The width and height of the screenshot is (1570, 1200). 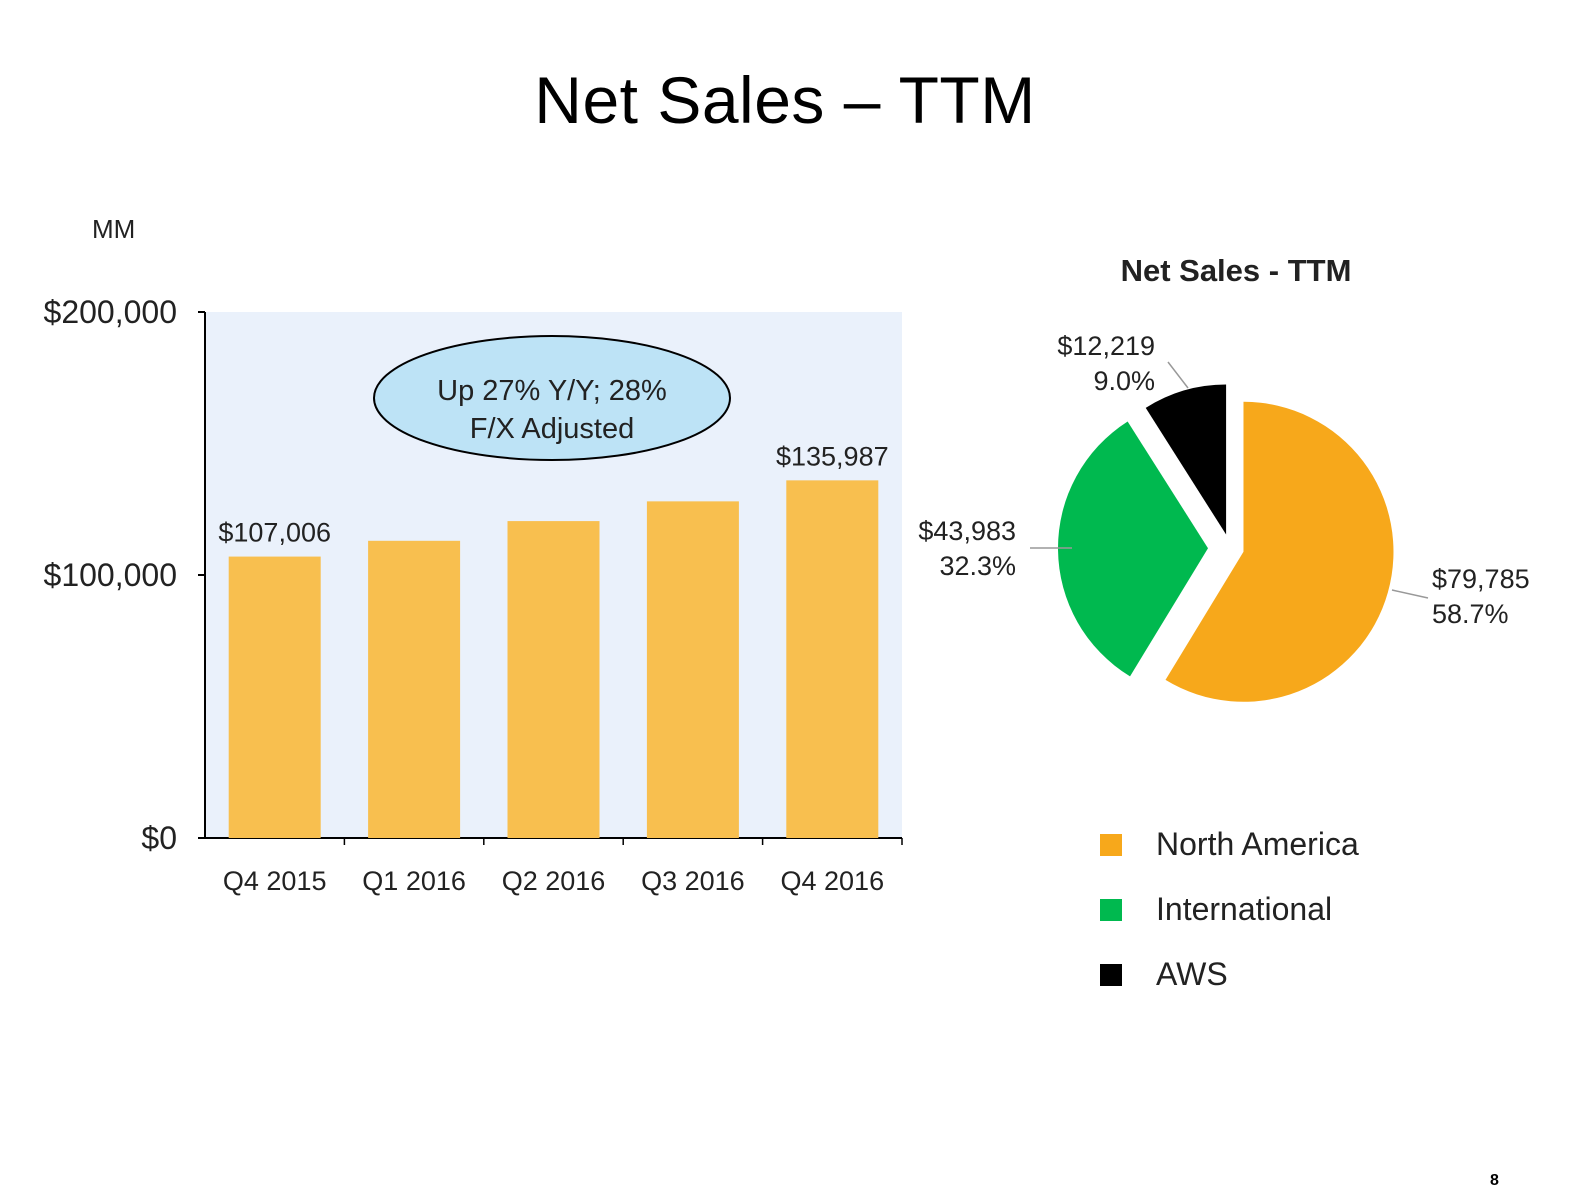 I want to click on pie-percent-label: 9.0%, so click(x=1124, y=381).